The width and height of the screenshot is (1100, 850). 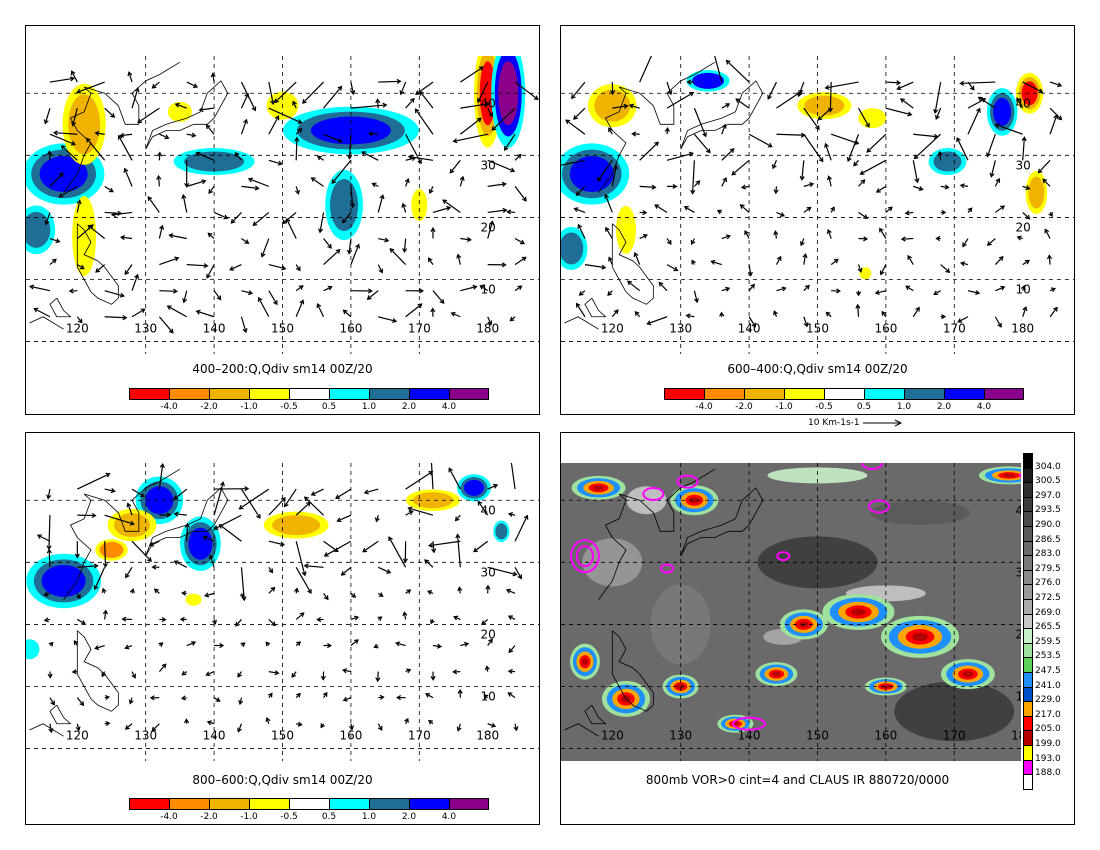 What do you see at coordinates (882, 422) in the screenshot?
I see `reference-arrow-icon` at bounding box center [882, 422].